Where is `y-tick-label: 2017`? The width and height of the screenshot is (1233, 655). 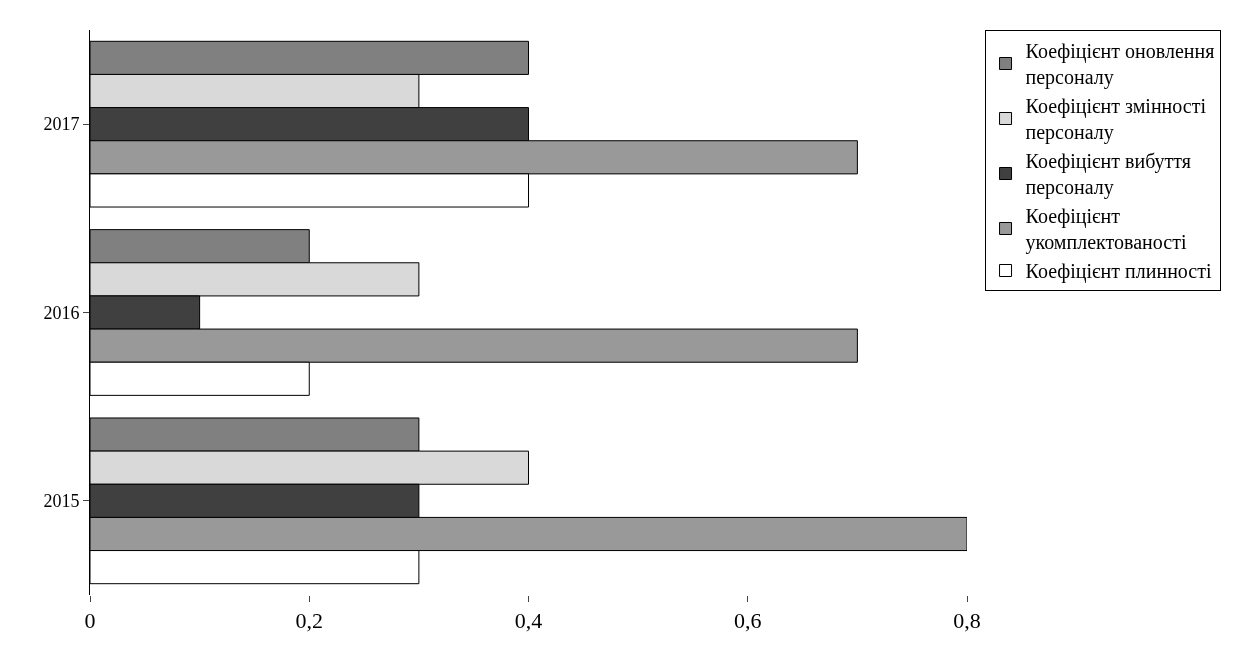
y-tick-label: 2017 is located at coordinates (61, 124).